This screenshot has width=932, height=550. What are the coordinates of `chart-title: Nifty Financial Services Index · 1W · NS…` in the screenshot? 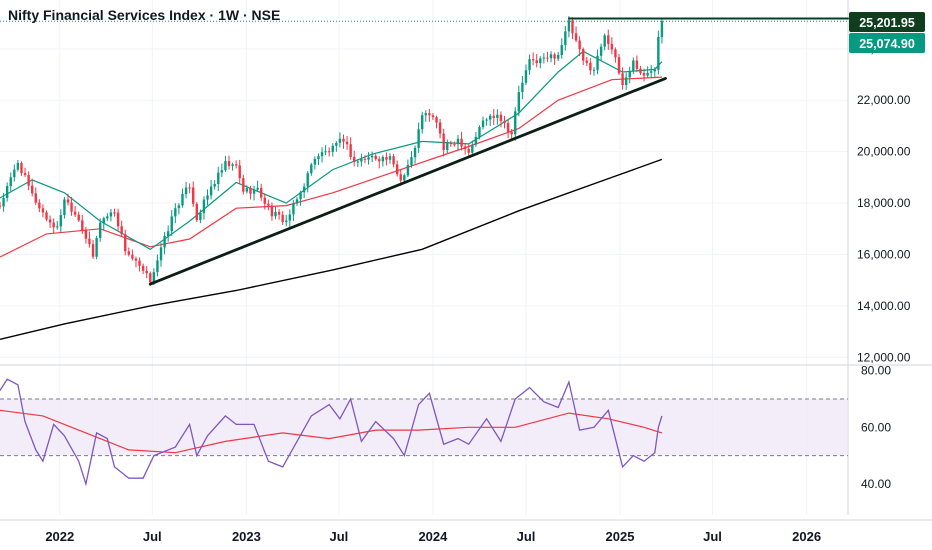 It's located at (144, 15).